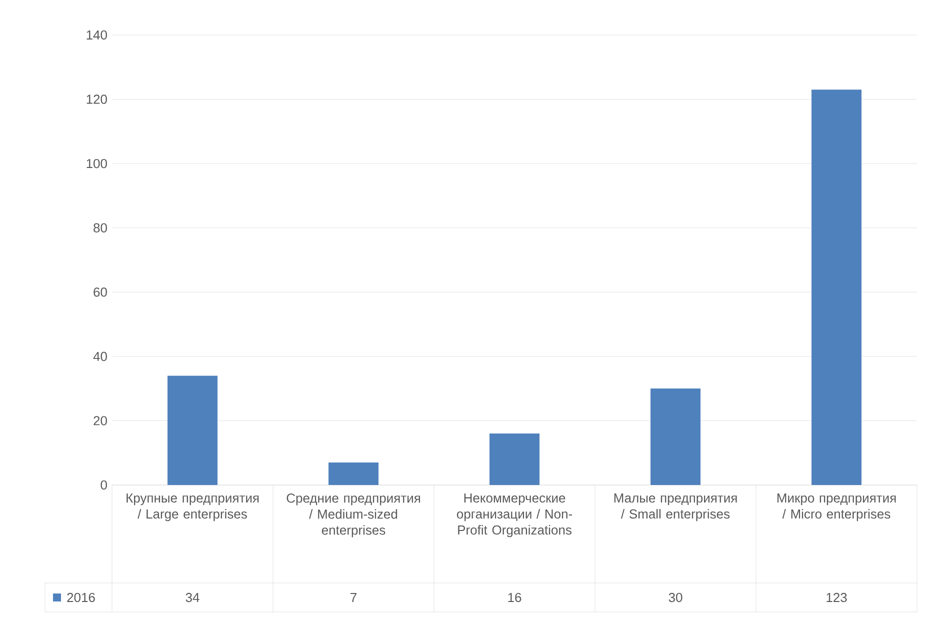 The width and height of the screenshot is (925, 617). What do you see at coordinates (675, 597) in the screenshot?
I see `data-label: 30` at bounding box center [675, 597].